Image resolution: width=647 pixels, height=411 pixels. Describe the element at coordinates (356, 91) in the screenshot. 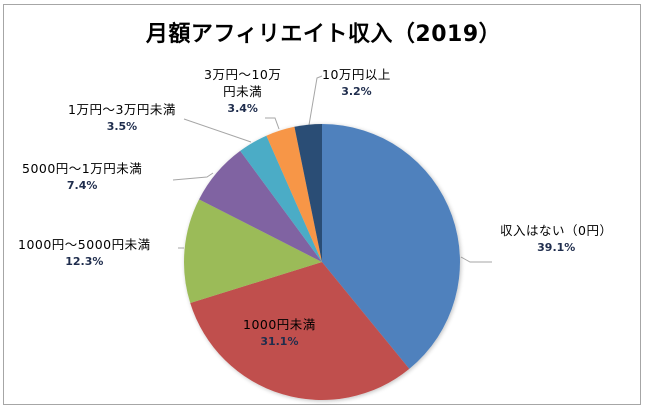

I see `percent-label: 3.2%` at that location.